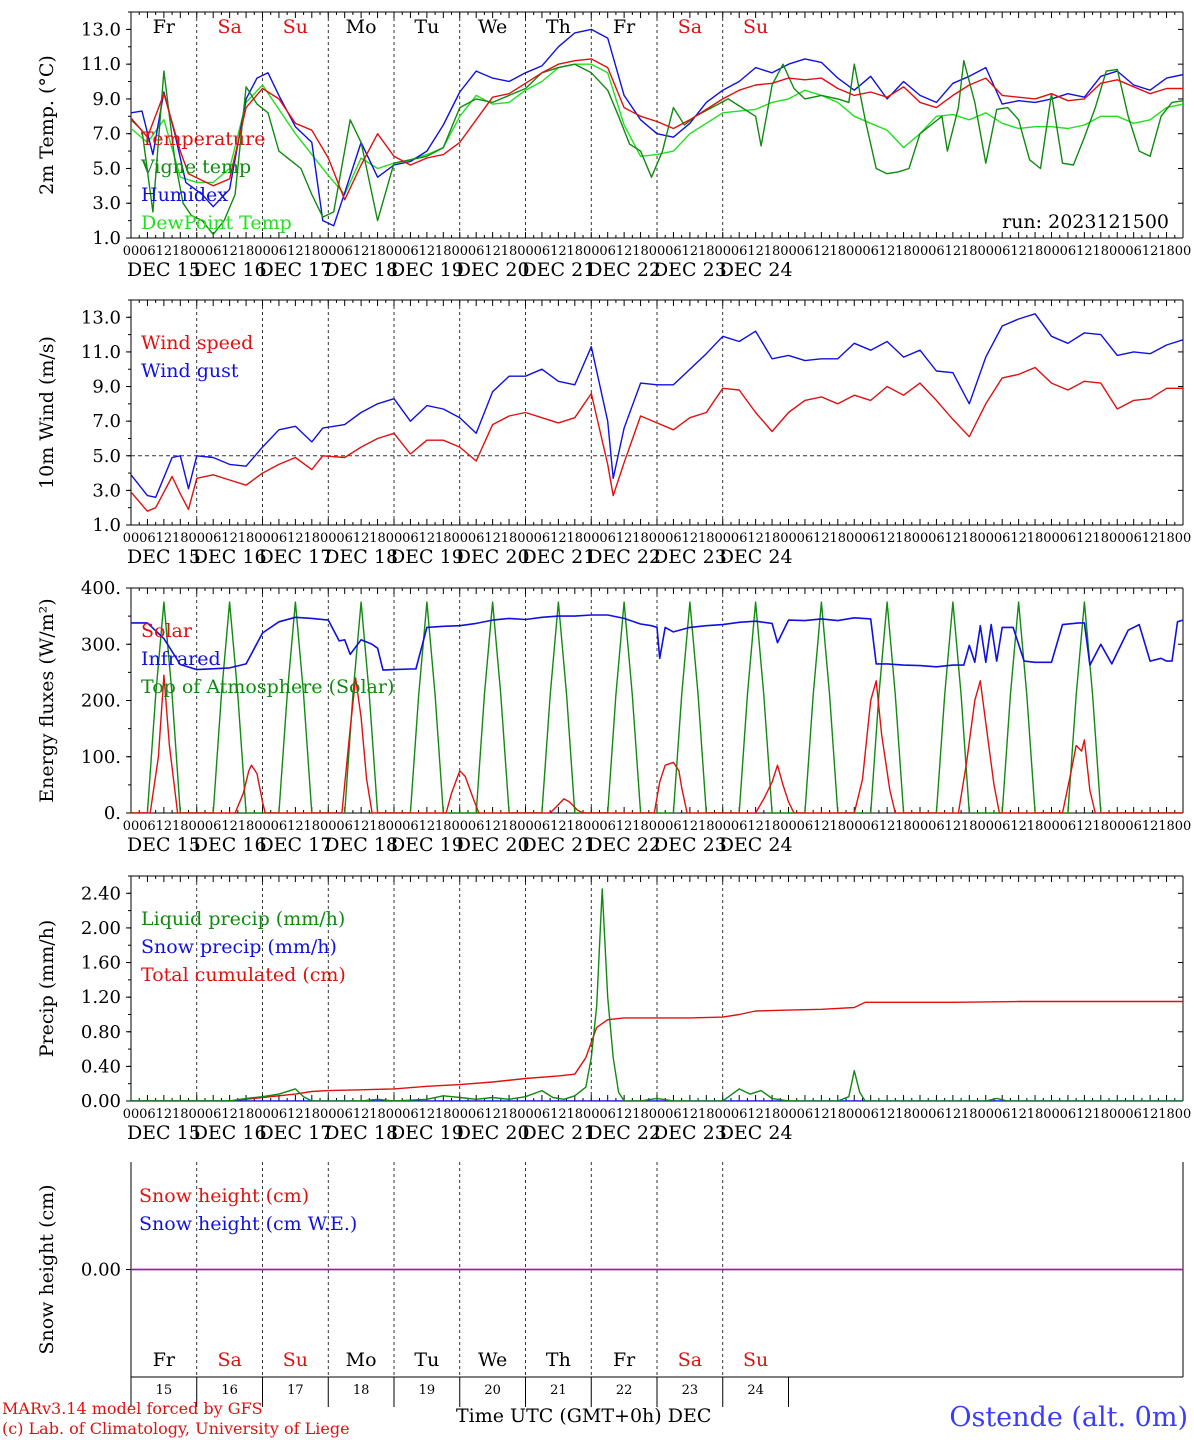 The image size is (1194, 1440). What do you see at coordinates (101, 928) in the screenshot?
I see `y-tick-label: 2.00` at bounding box center [101, 928].